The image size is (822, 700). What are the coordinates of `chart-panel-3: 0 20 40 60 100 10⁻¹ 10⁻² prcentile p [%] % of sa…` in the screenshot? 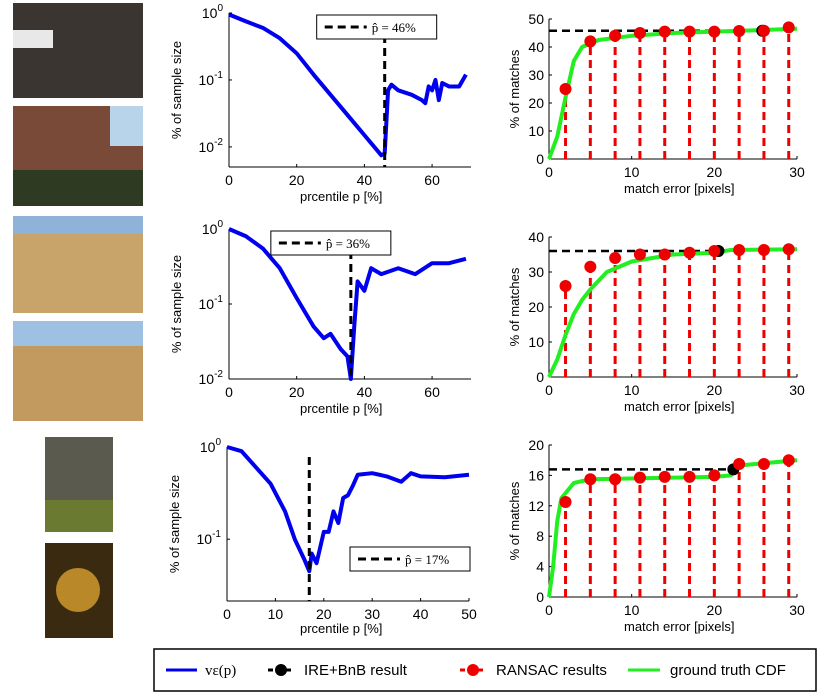 It's located at (320, 317).